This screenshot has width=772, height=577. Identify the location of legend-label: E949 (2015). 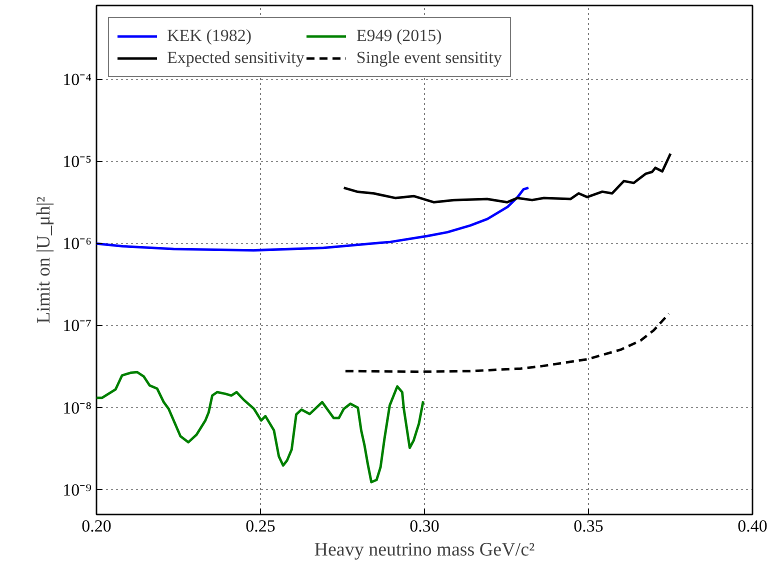
(399, 36).